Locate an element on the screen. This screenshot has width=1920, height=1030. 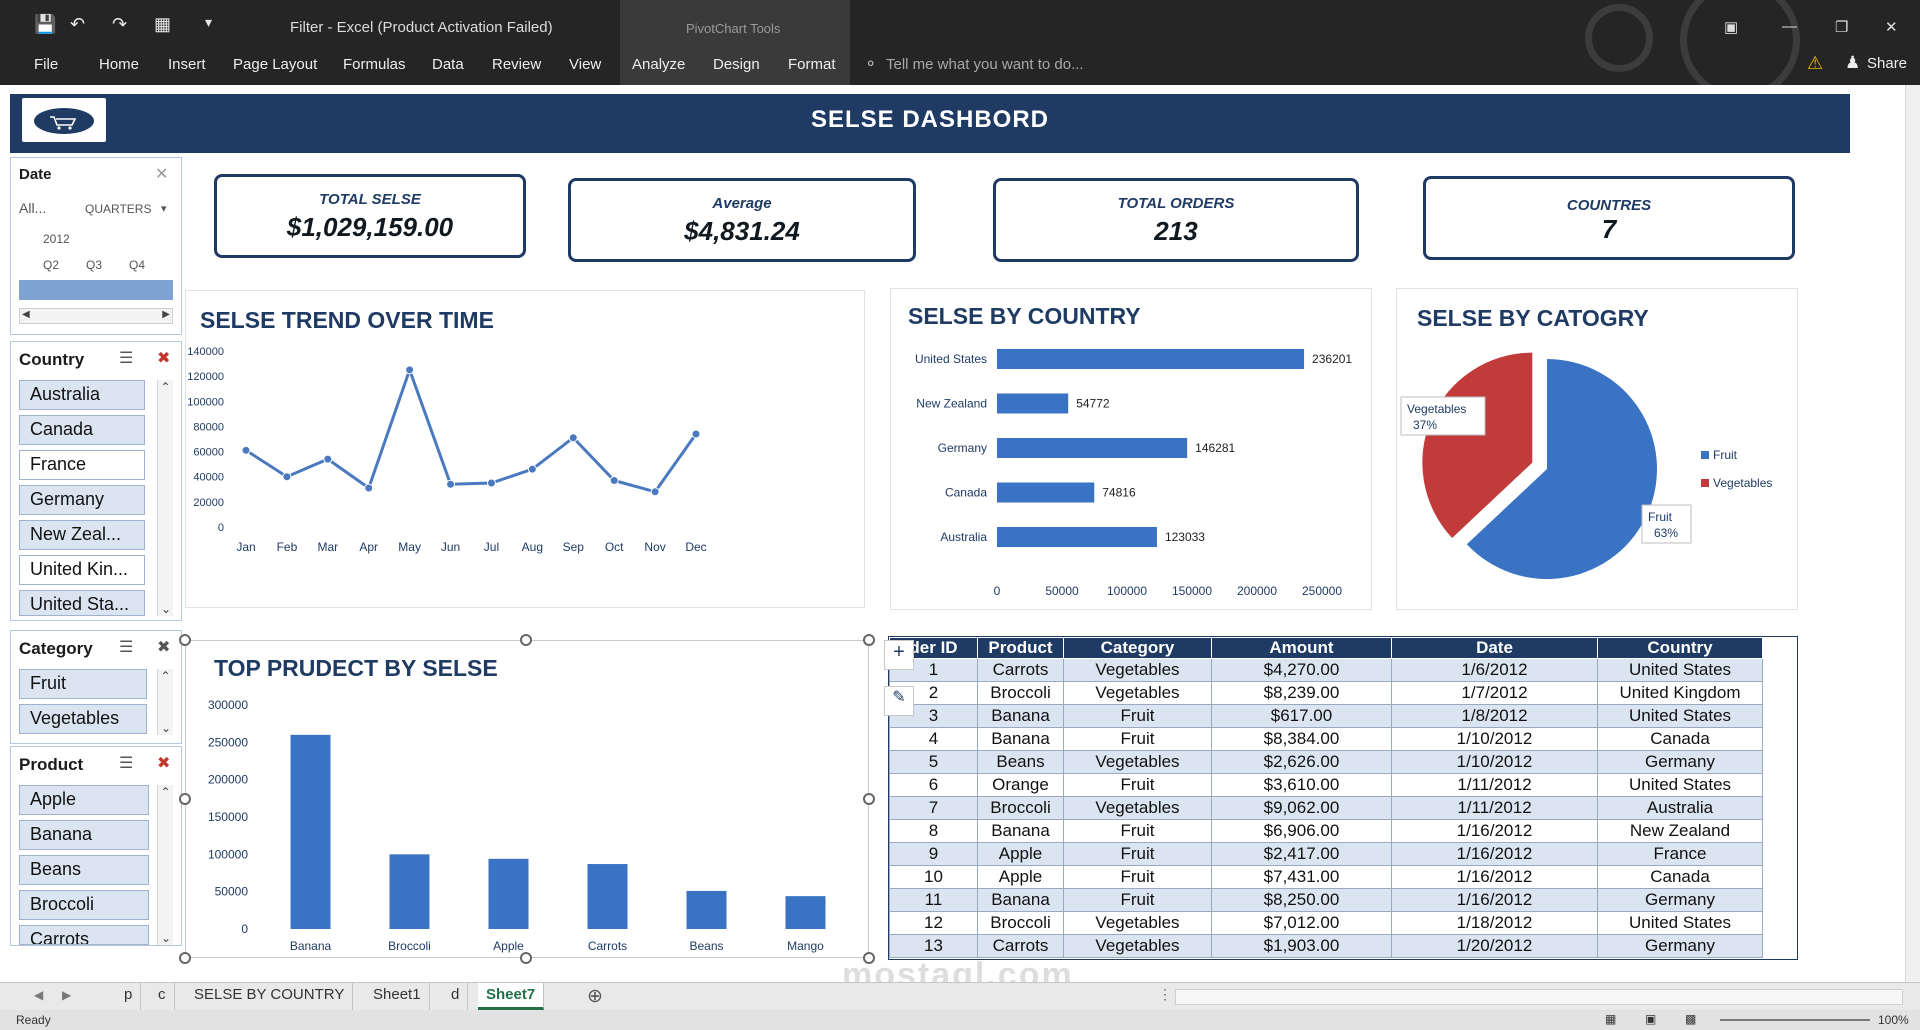
table-cell: $4,270.00 is located at coordinates (1301, 670).